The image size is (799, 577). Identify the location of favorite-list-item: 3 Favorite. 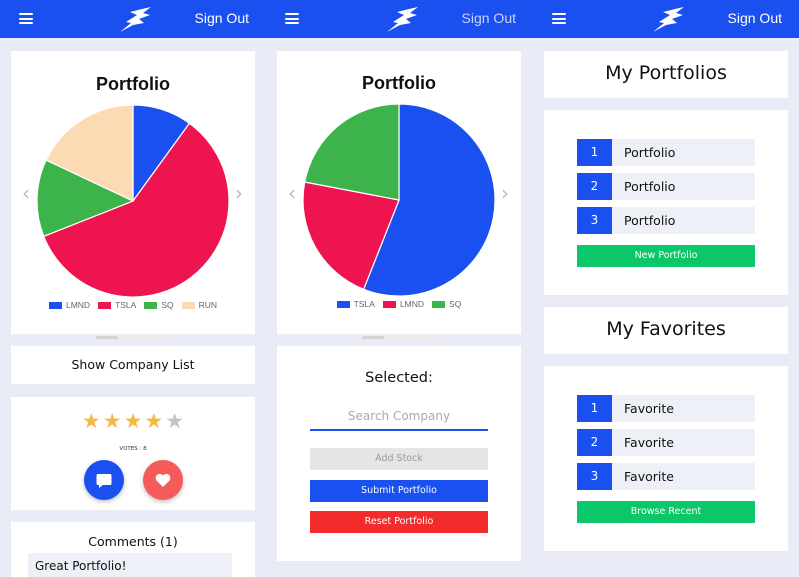
(666, 476).